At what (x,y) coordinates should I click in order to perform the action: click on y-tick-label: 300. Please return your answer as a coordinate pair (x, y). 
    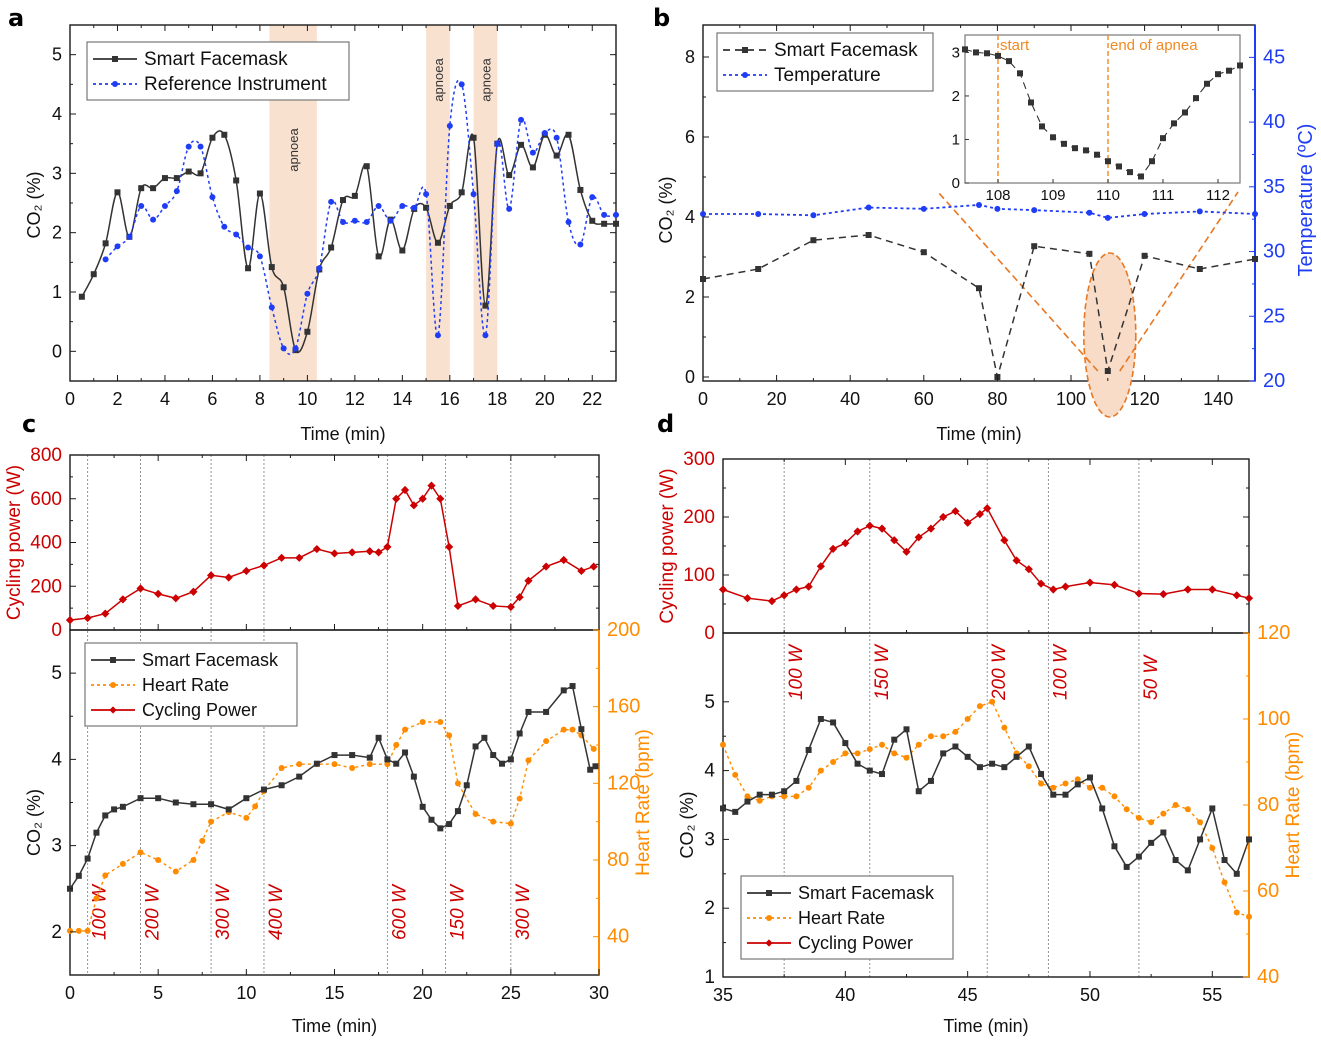
    Looking at the image, I should click on (699, 459).